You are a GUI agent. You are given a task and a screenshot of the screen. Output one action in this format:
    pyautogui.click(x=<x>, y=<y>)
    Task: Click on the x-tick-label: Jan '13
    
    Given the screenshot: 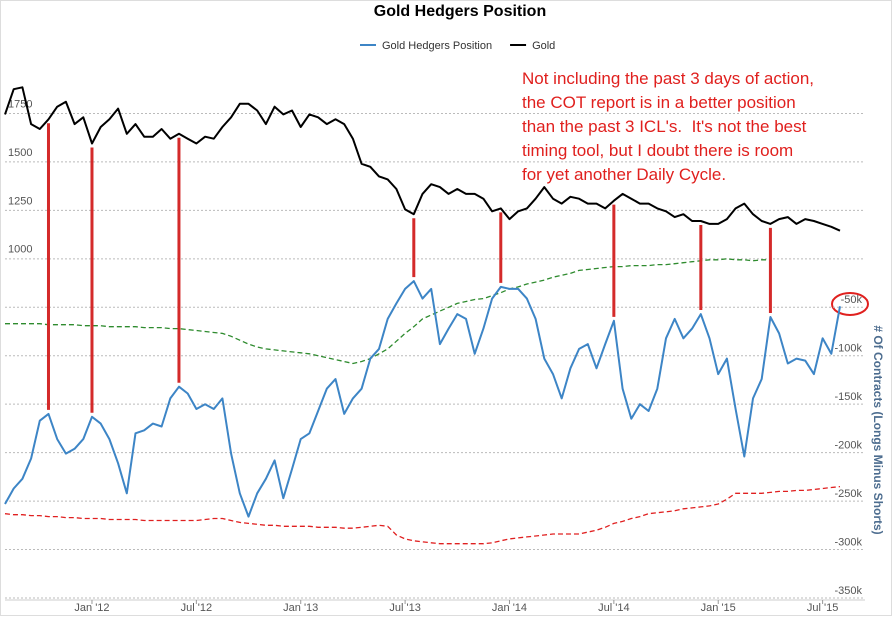 What is the action you would take?
    pyautogui.click(x=300, y=608)
    